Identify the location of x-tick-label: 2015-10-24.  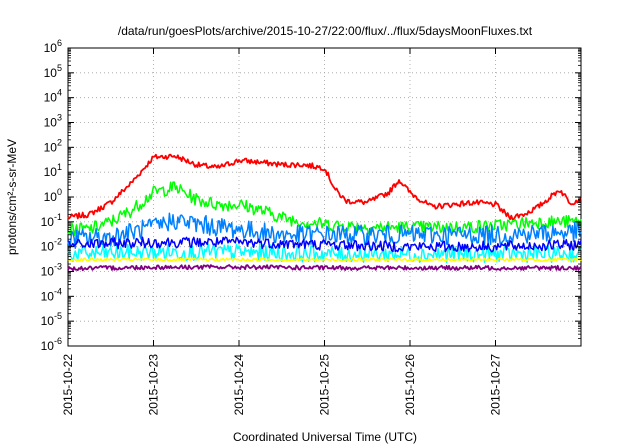
(239, 385).